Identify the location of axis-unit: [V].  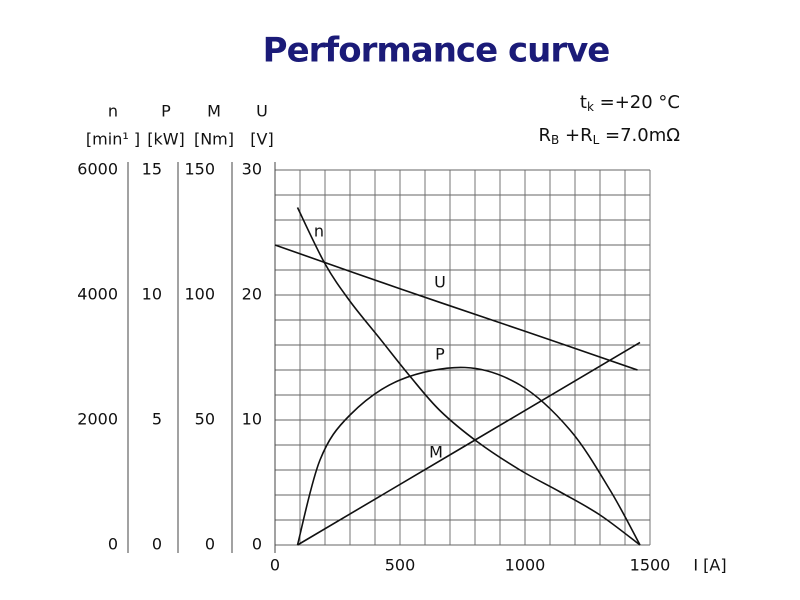
(261, 139).